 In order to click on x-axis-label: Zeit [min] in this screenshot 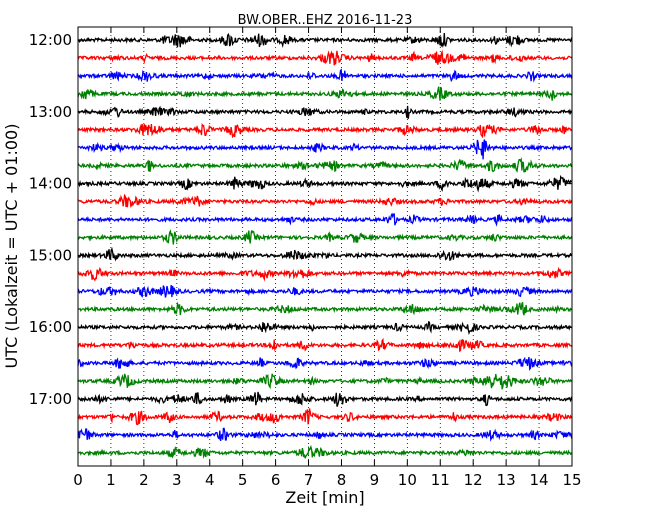, I will do `click(324, 497)`.